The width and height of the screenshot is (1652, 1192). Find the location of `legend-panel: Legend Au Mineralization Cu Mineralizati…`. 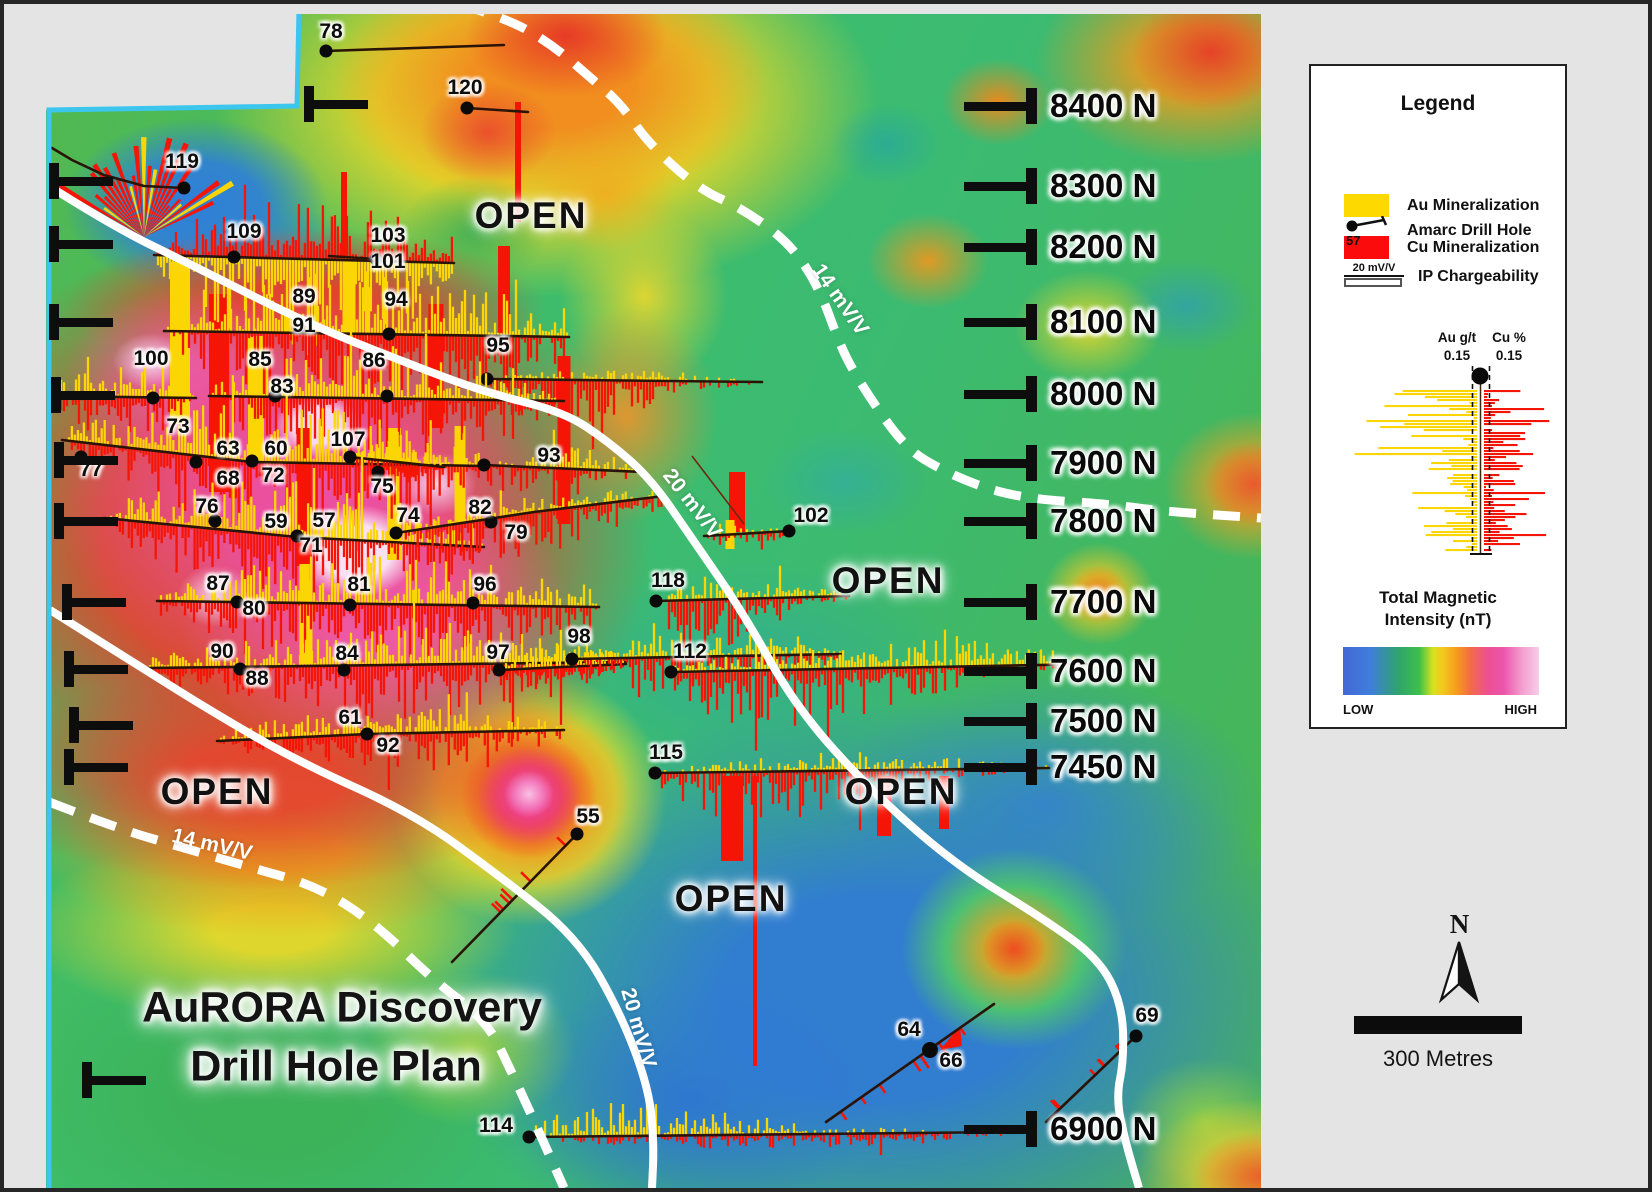

legend-panel: Legend Au Mineralization Cu Mineralizati… is located at coordinates (1438, 396).